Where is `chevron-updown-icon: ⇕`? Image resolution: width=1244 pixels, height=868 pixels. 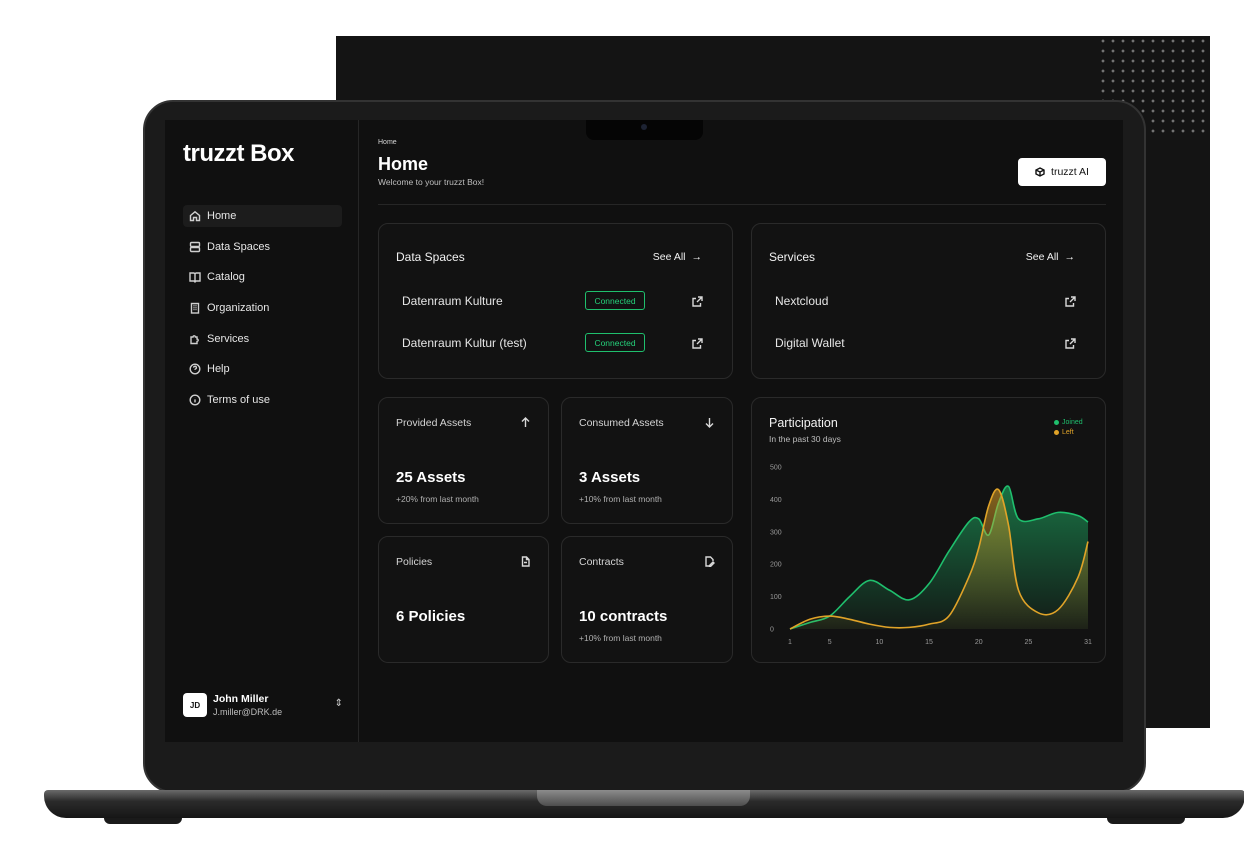
chevron-updown-icon: ⇕ is located at coordinates (338, 703).